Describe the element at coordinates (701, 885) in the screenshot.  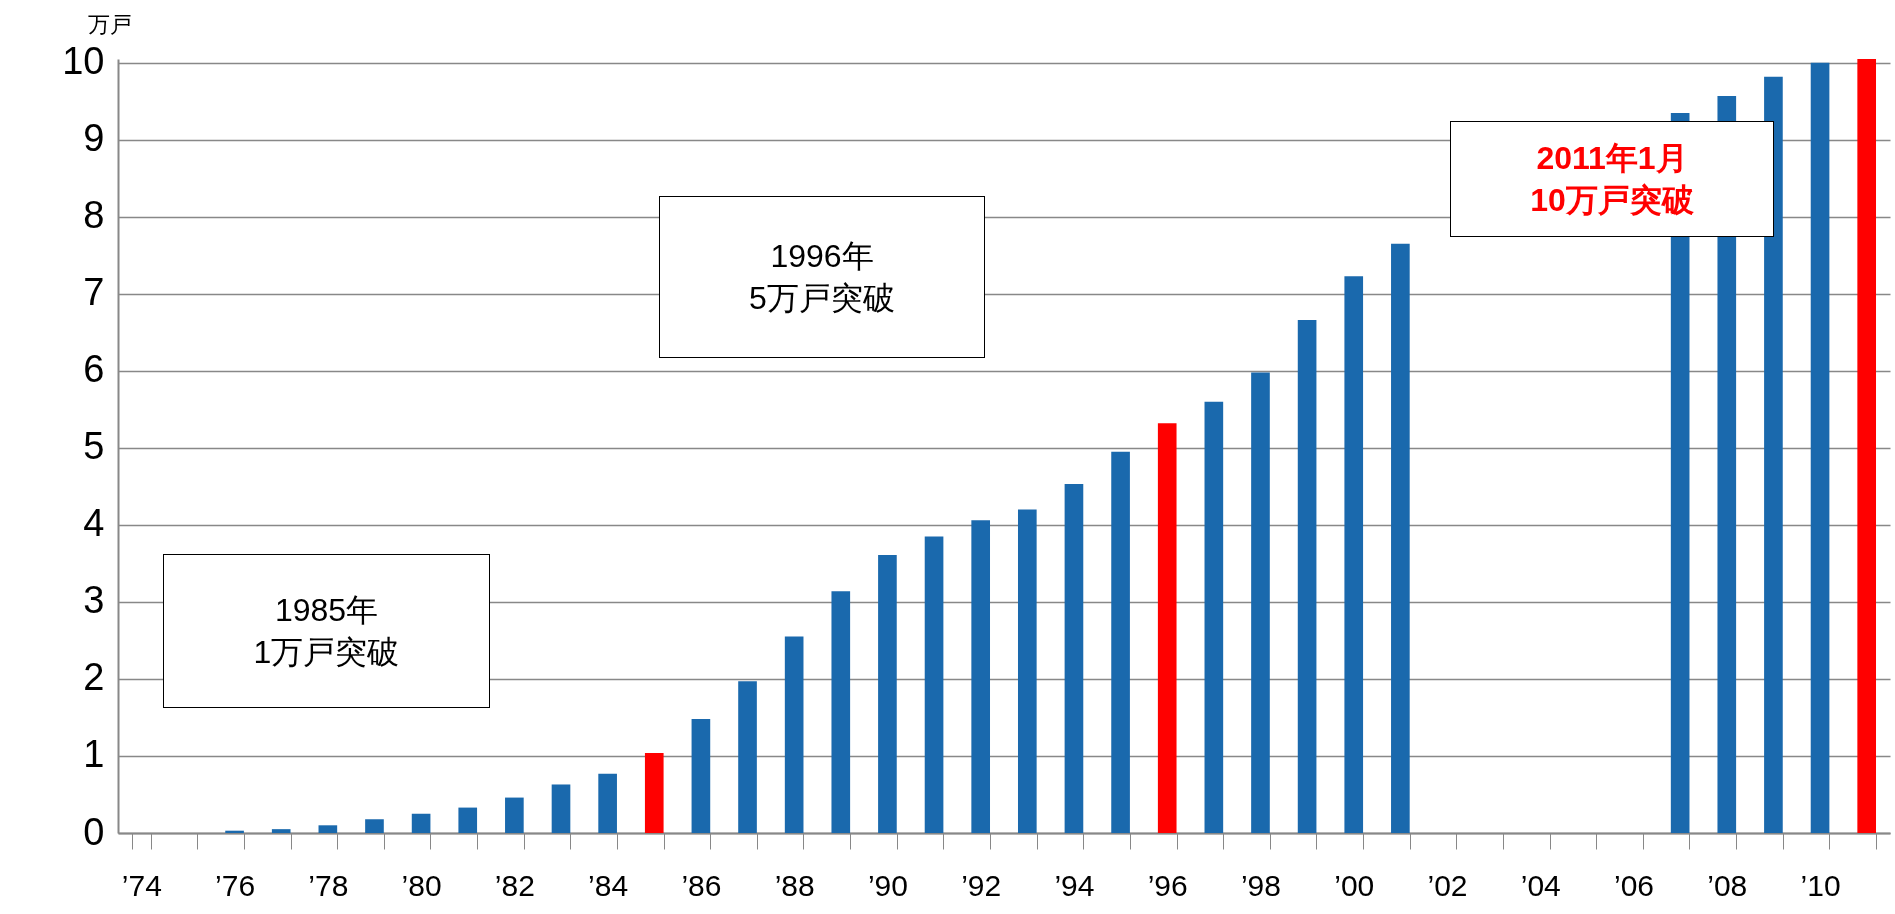
I see `x-tick-label: ’86` at that location.